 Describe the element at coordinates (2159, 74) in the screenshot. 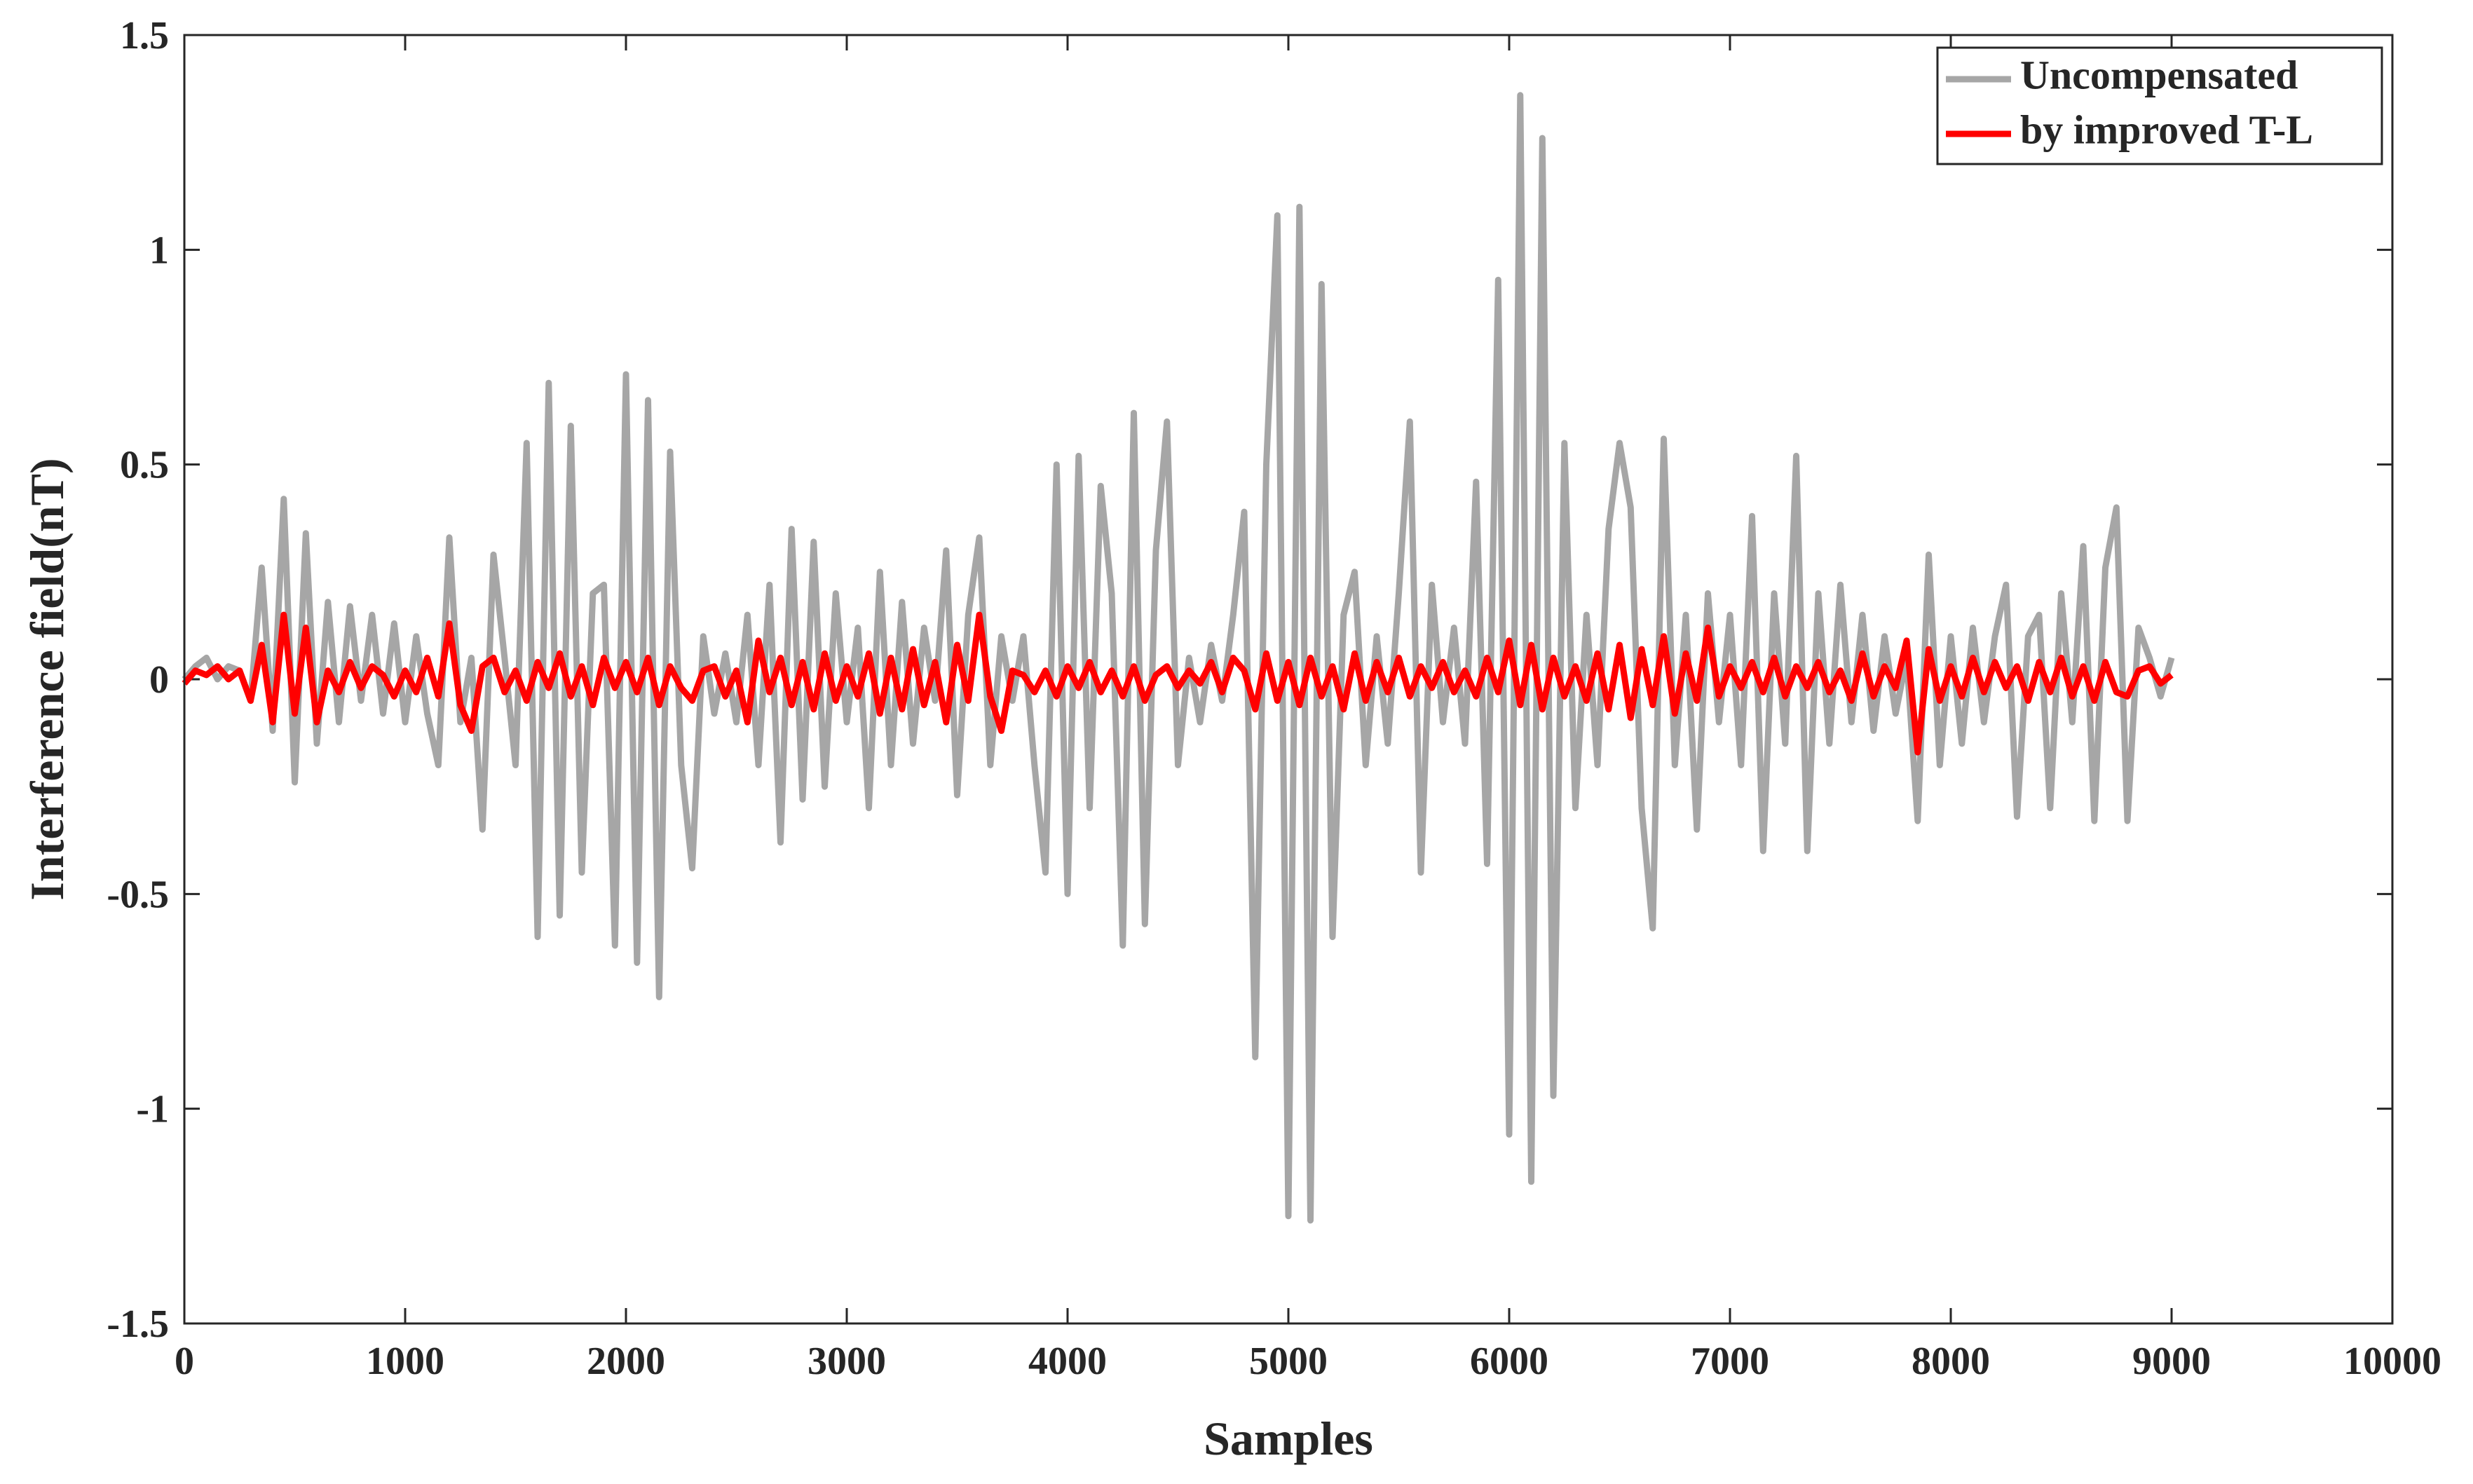

I see `legend-label: Uncompensated` at that location.